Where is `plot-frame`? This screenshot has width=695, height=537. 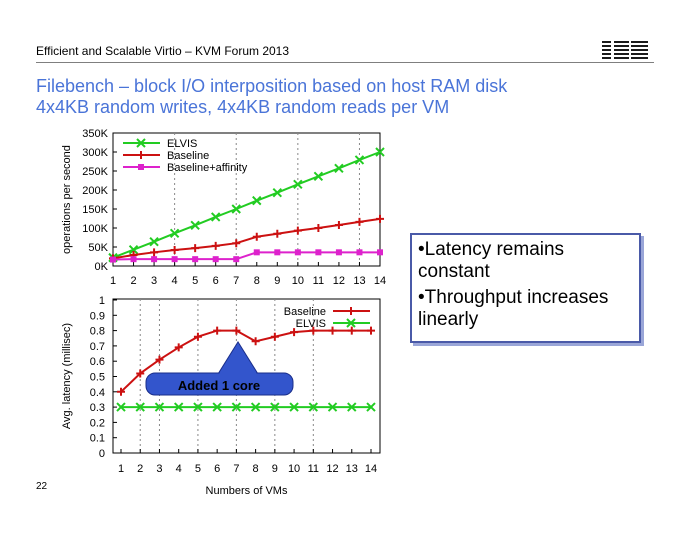
plot-frame is located at coordinates (246, 199).